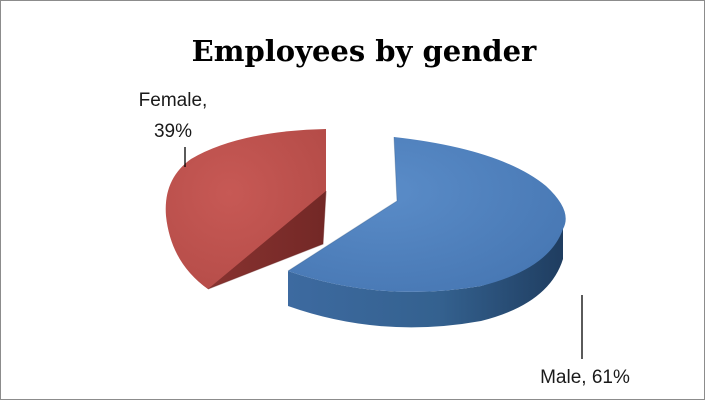  I want to click on male-slice-side, so click(425, 274).